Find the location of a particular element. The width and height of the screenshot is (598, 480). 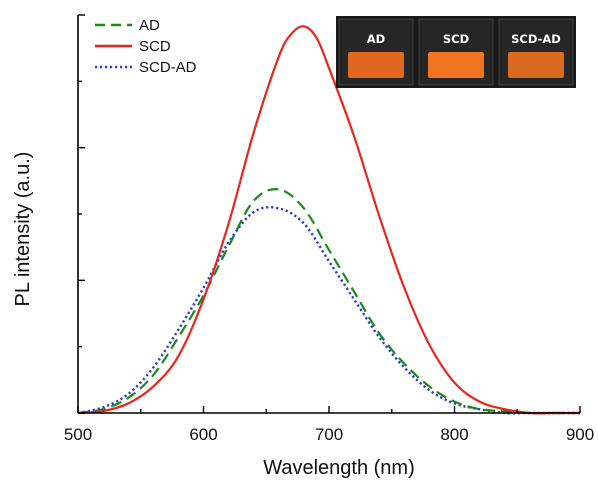

x-tick-label: 800 is located at coordinates (454, 434).